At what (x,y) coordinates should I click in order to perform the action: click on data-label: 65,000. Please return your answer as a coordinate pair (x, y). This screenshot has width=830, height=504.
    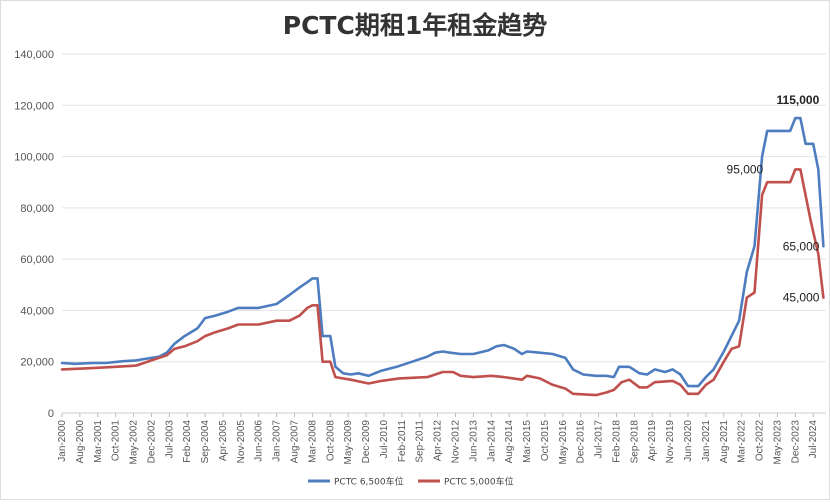
    Looking at the image, I should click on (801, 246).